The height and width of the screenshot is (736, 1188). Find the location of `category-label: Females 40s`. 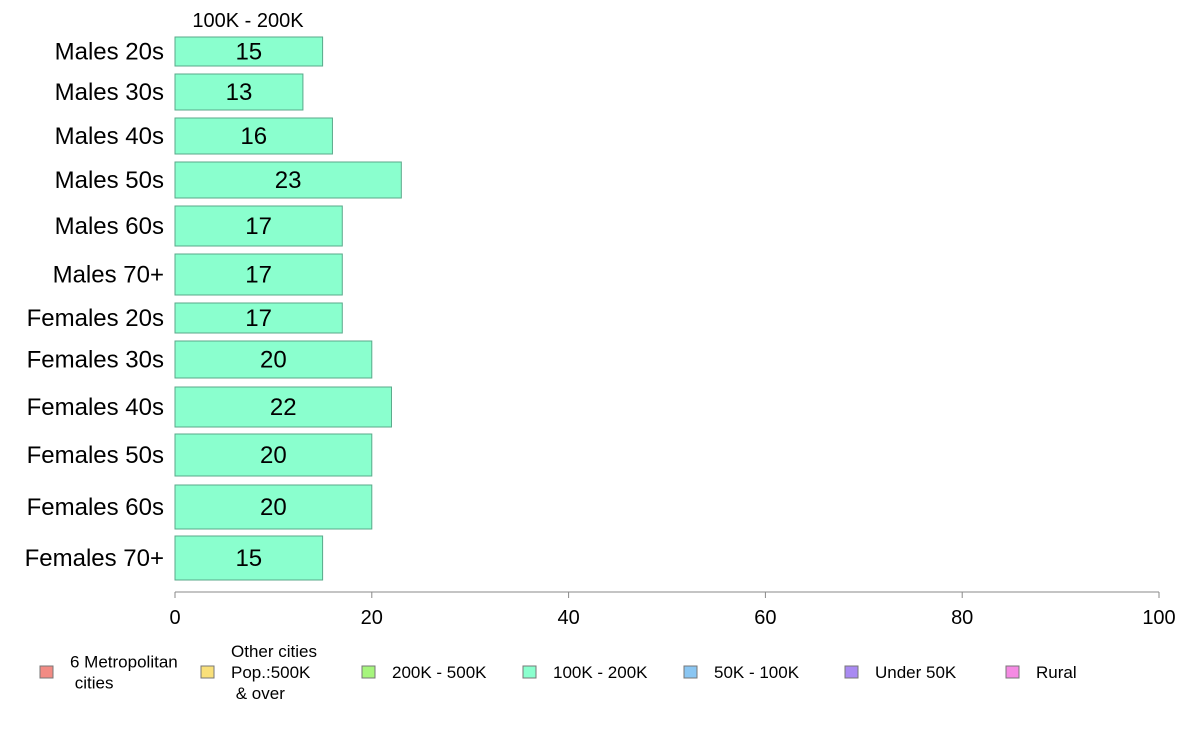

category-label: Females 40s is located at coordinates (95, 407).